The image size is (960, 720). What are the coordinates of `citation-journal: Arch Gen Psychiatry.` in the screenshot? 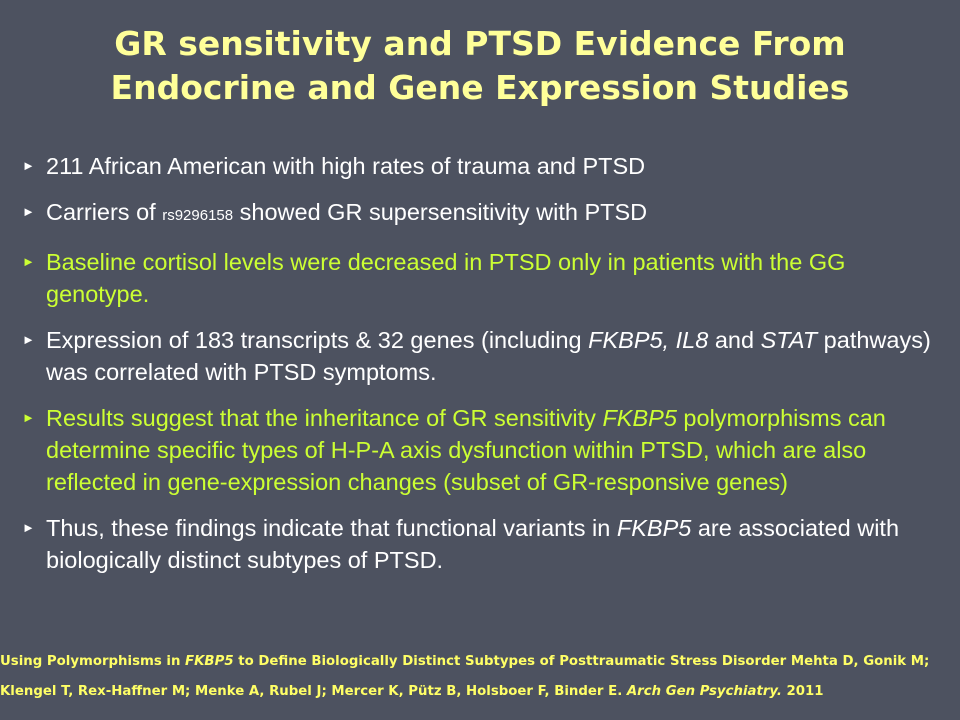 It's located at (704, 691).